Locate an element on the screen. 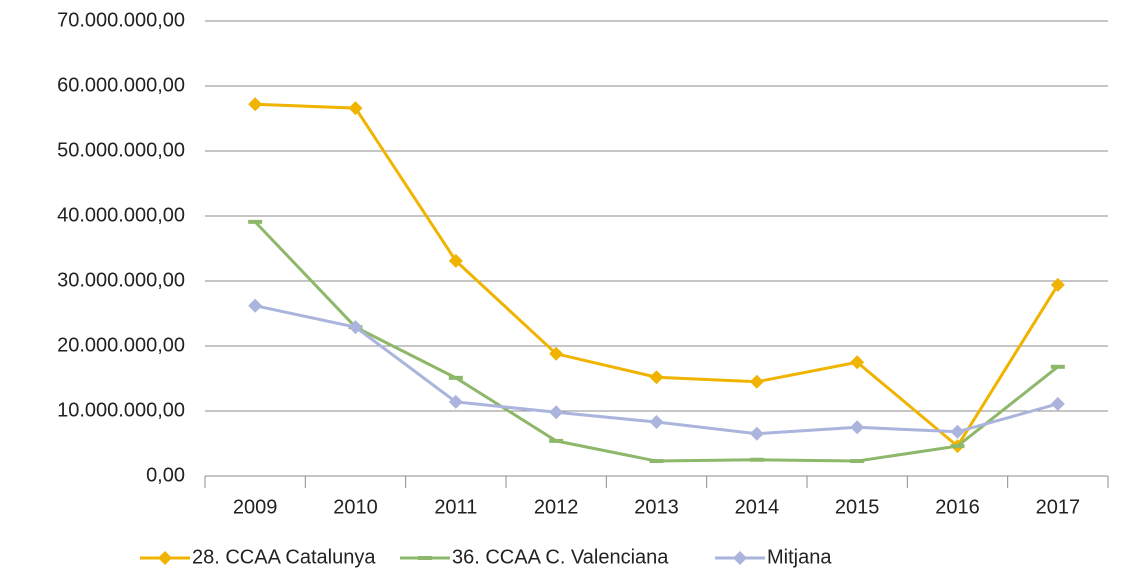 This screenshot has width=1121, height=573. y-tick-label: 0,00 is located at coordinates (165, 475).